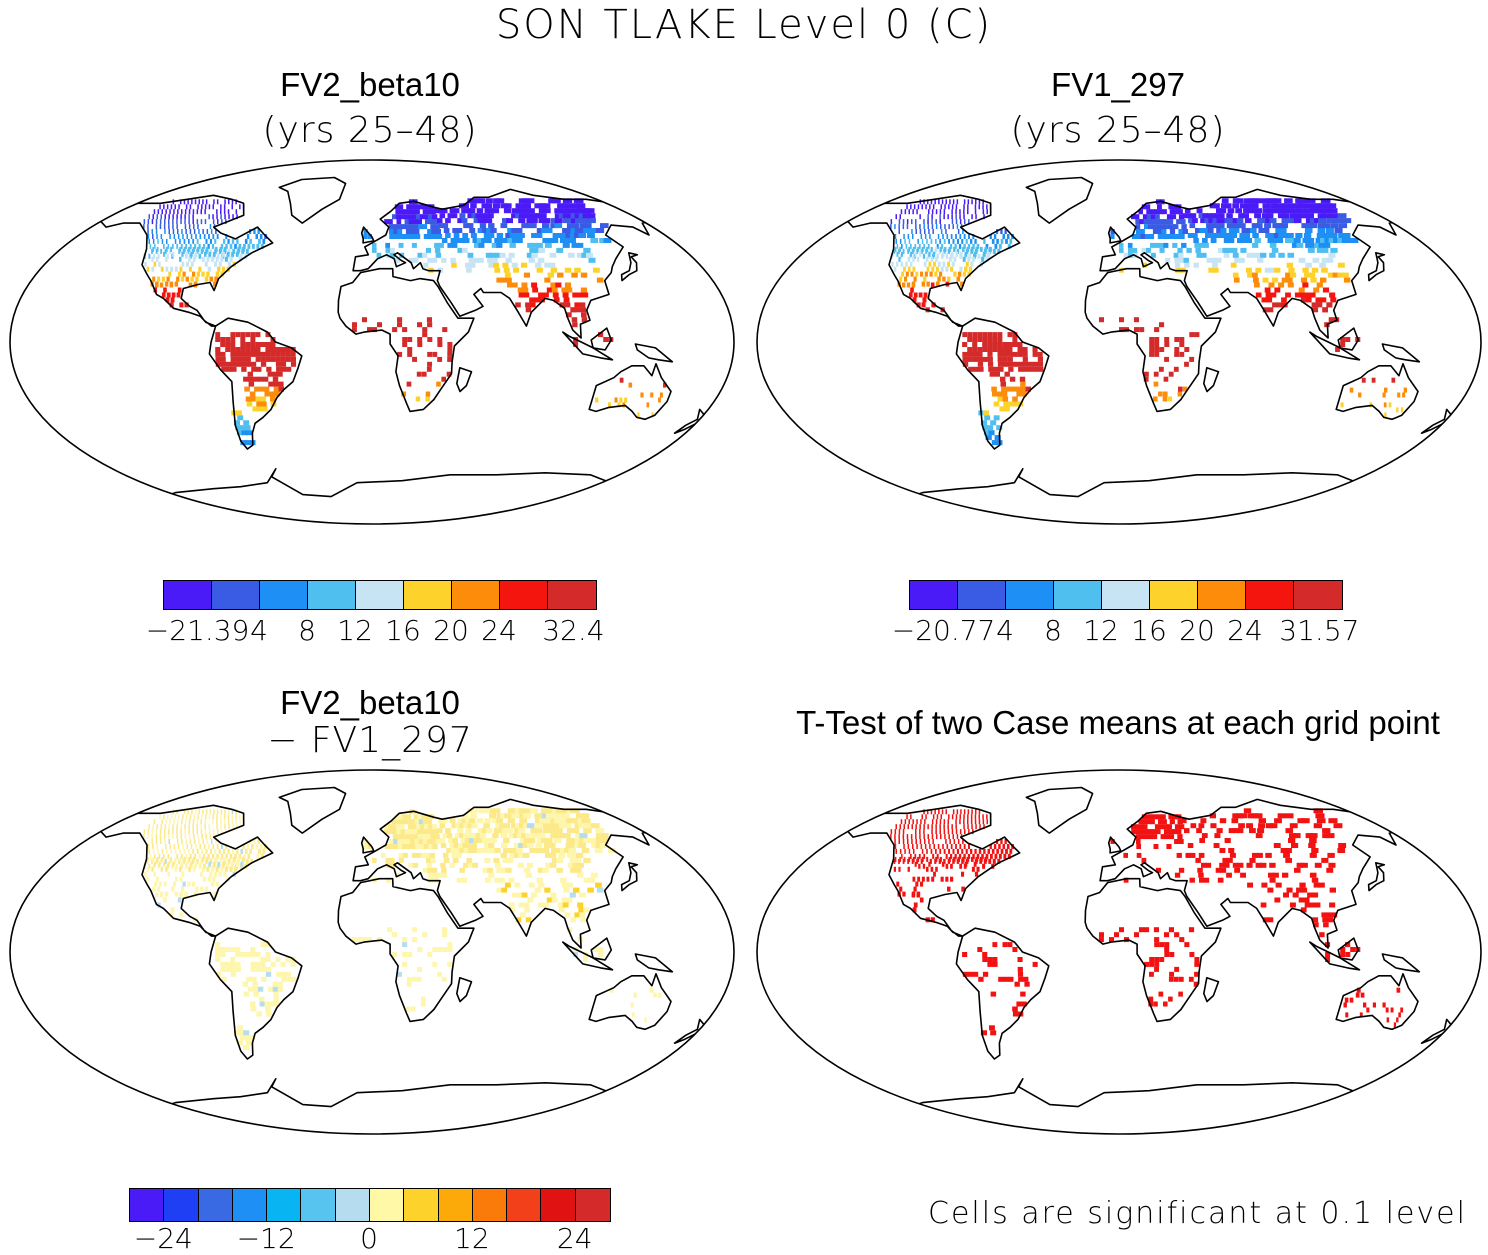 The height and width of the screenshot is (1255, 1488). I want to click on coastline-north-america, so click(186, 260).